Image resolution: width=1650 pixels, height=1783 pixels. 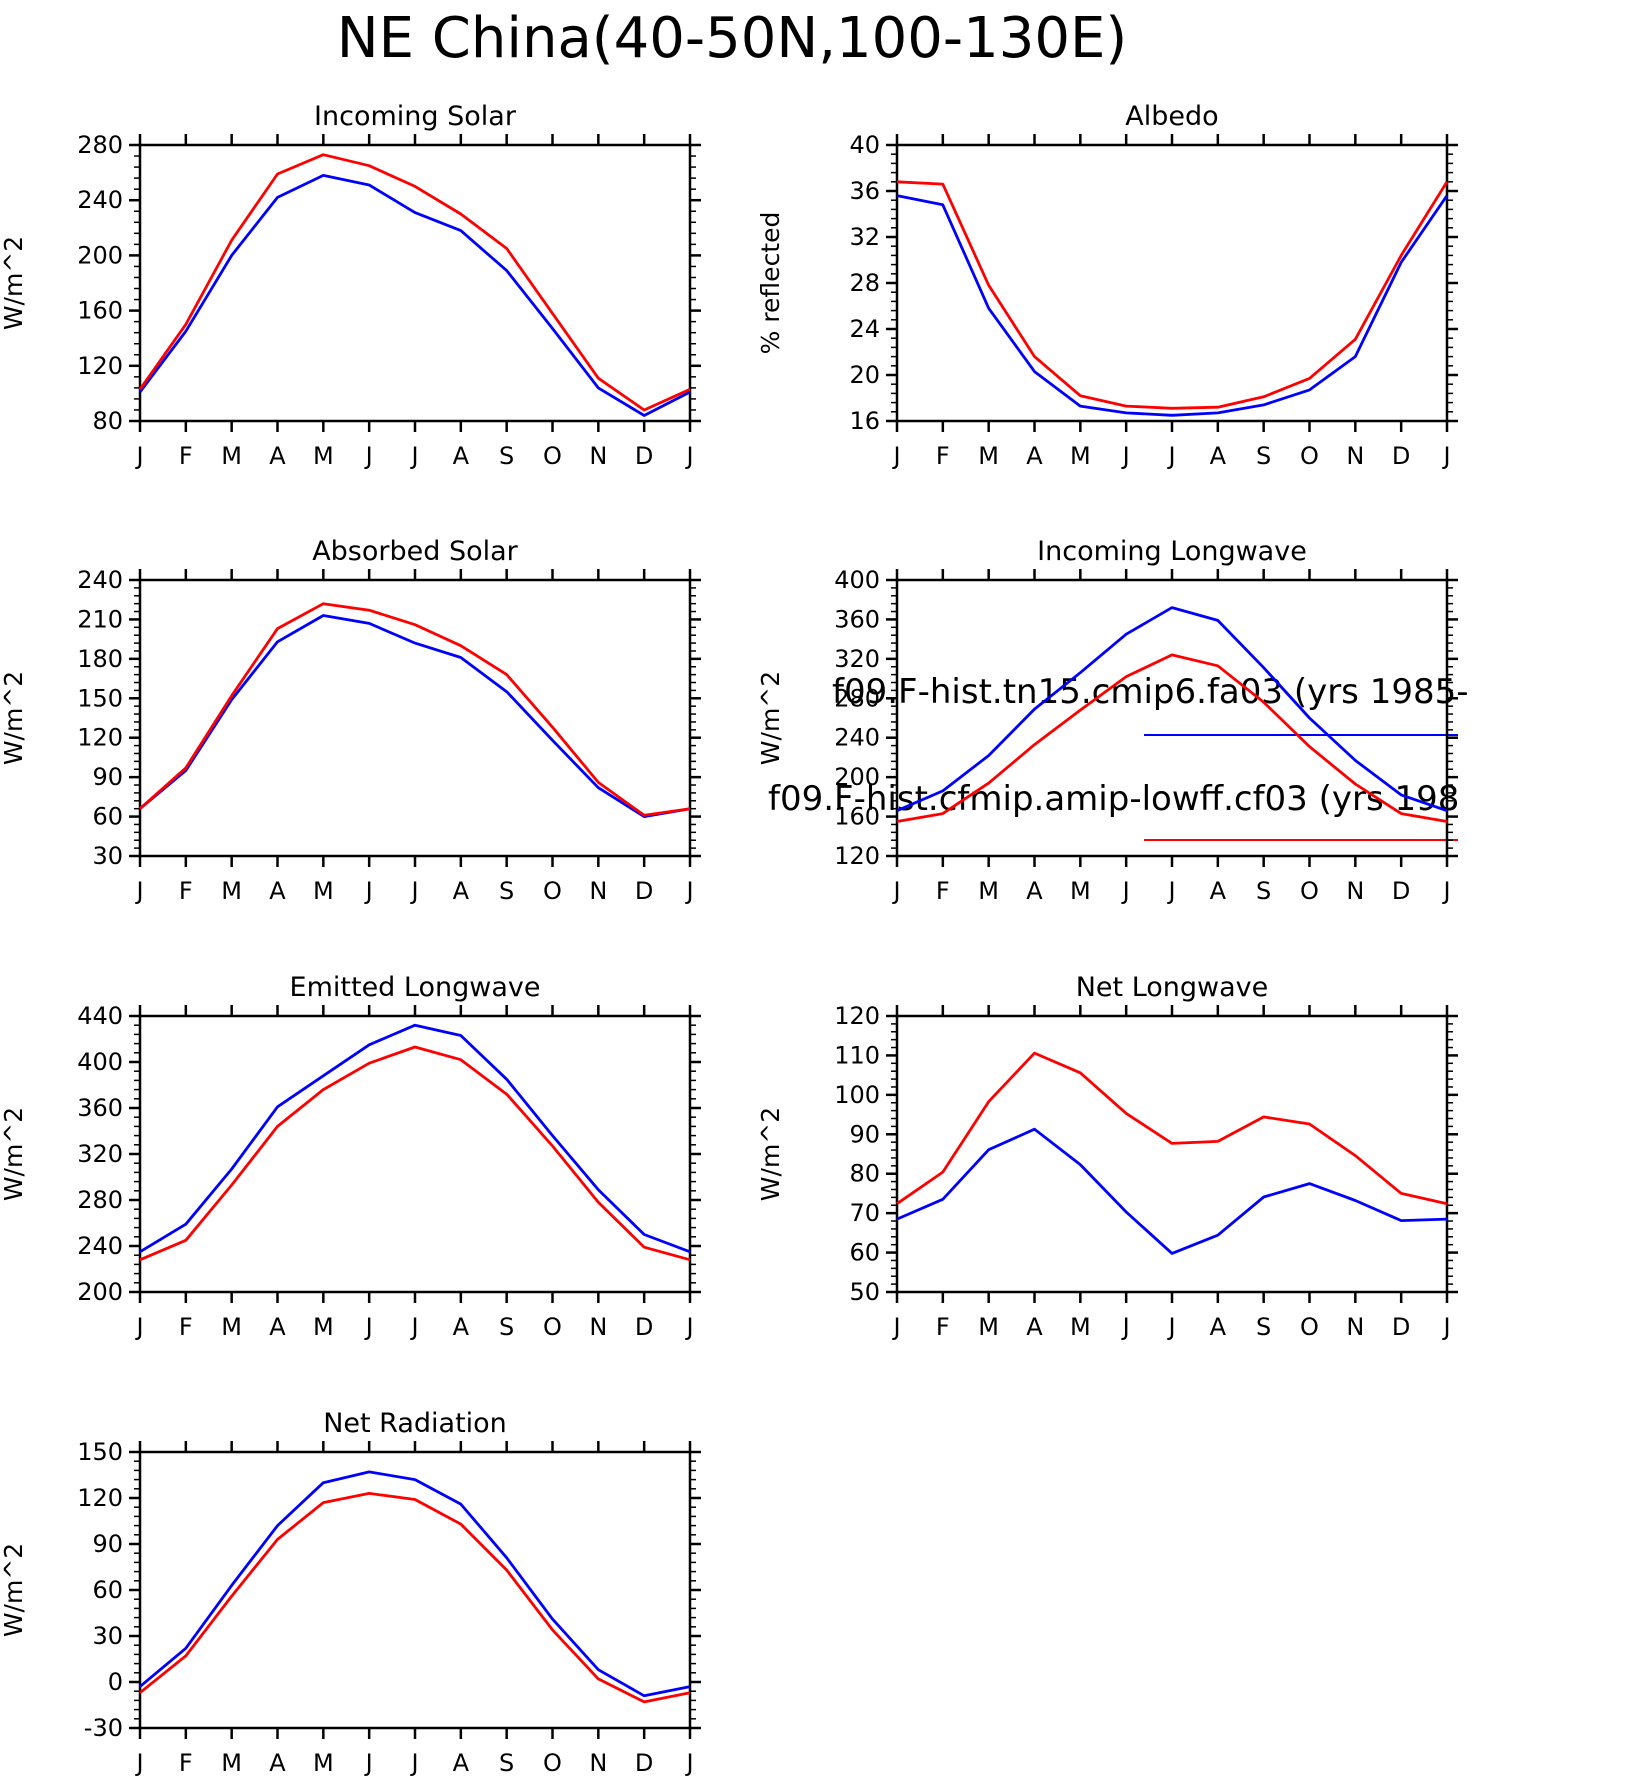 What do you see at coordinates (857, 817) in the screenshot?
I see `y-tick-label: 160` at bounding box center [857, 817].